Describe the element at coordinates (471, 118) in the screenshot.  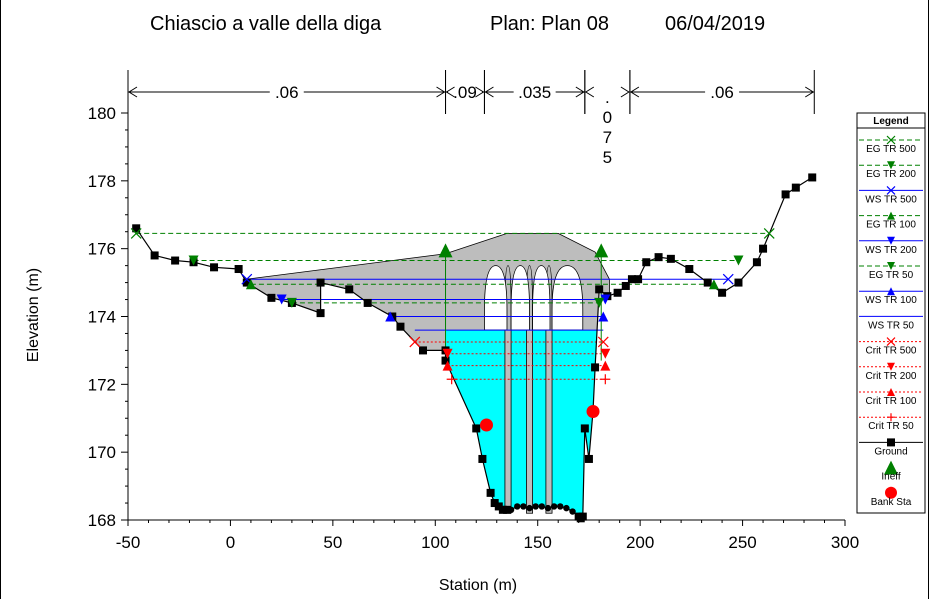
I see `manning-n-layer: .06 .09 .035.075 .06` at that location.